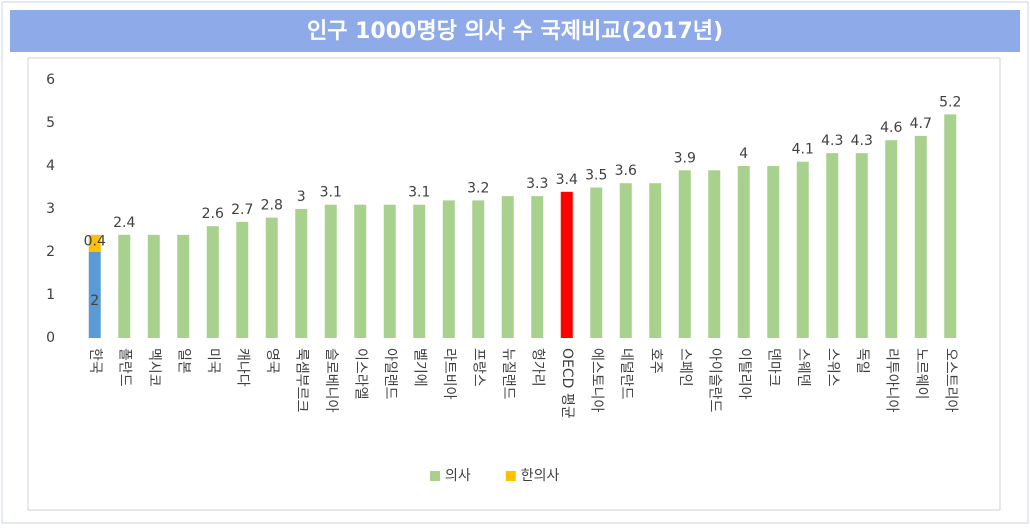 Image resolution: width=1030 pixels, height=529 pixels. What do you see at coordinates (213, 214) in the screenshot?
I see `data-label: 2.6` at bounding box center [213, 214].